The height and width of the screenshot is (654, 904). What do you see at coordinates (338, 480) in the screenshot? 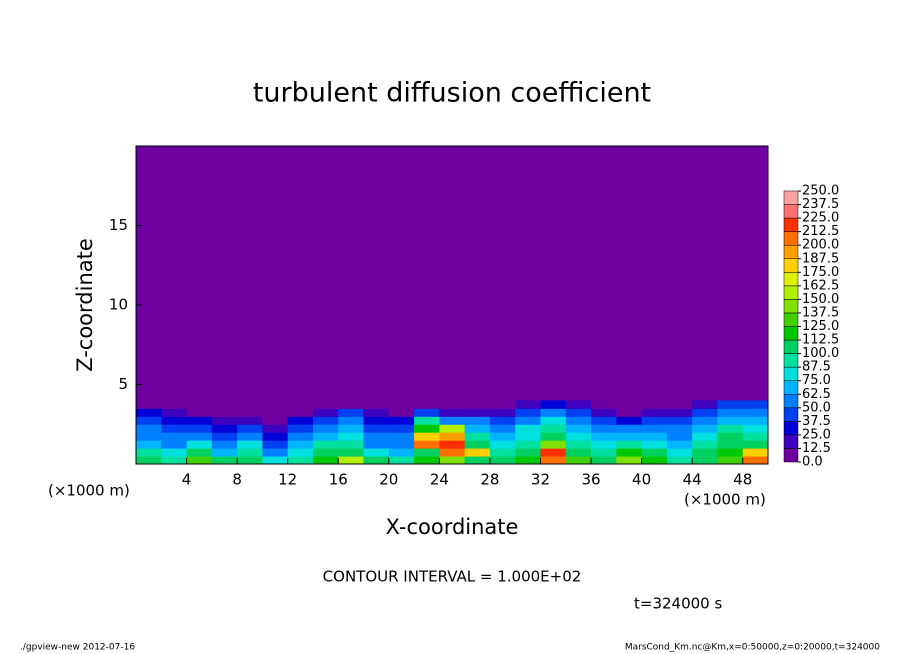
I see `x-tick-label: 16` at bounding box center [338, 480].